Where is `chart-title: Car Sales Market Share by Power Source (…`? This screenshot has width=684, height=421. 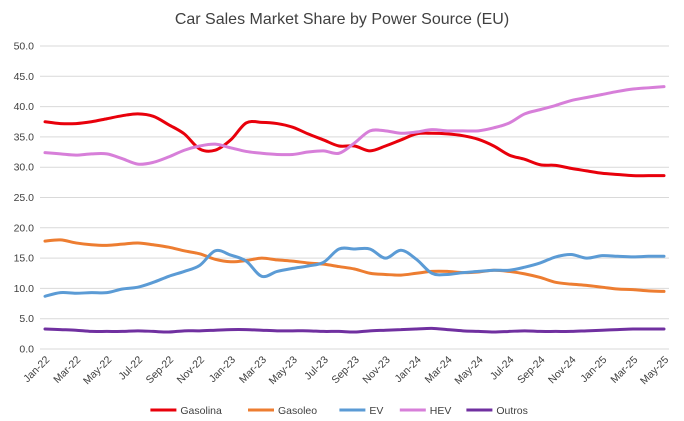 chart-title: Car Sales Market Share by Power Source (… is located at coordinates (342, 19).